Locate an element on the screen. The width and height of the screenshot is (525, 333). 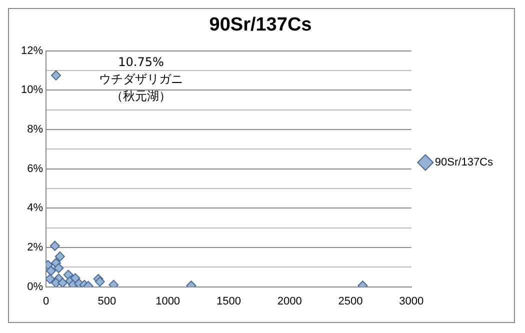
x-tick-label: 2500 is located at coordinates (350, 301).